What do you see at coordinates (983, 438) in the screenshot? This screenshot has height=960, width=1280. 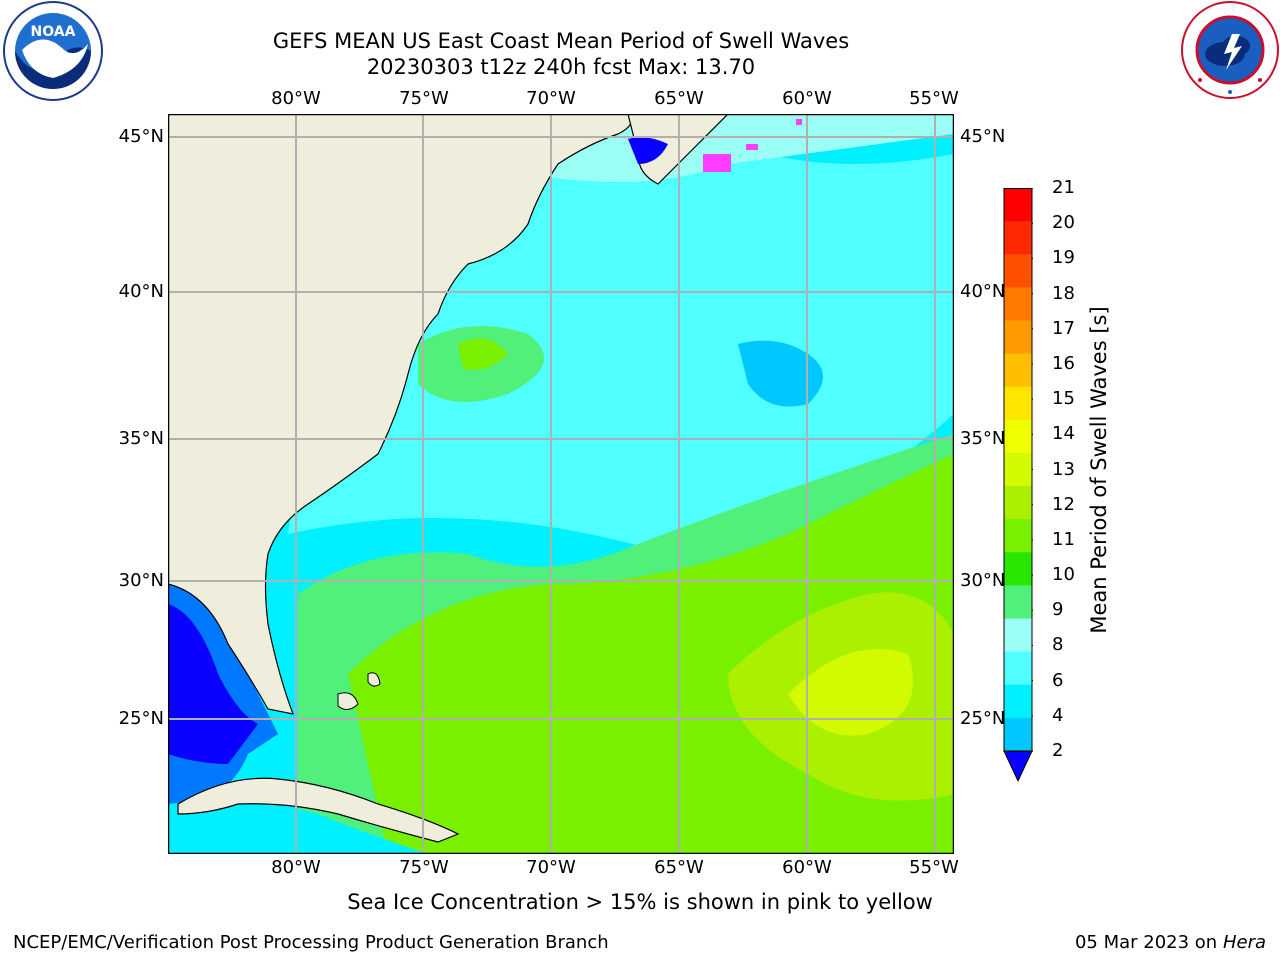 I see `lat-label-right: 35°N` at bounding box center [983, 438].